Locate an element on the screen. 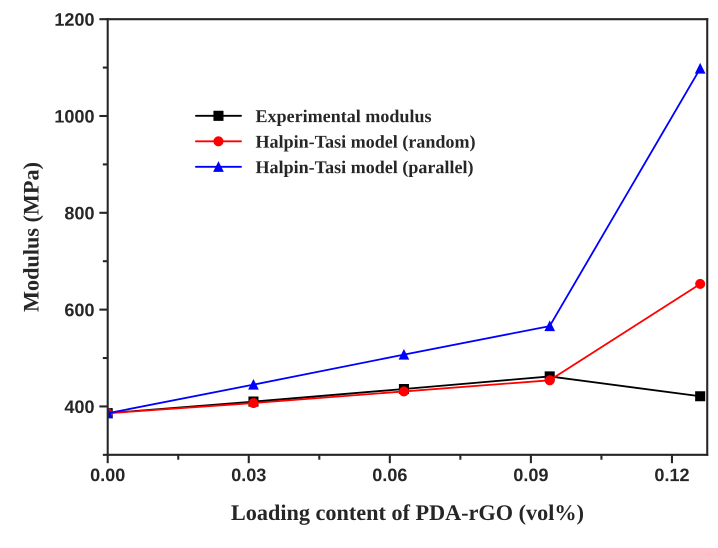  legend-label: Experimental modulus is located at coordinates (344, 118).